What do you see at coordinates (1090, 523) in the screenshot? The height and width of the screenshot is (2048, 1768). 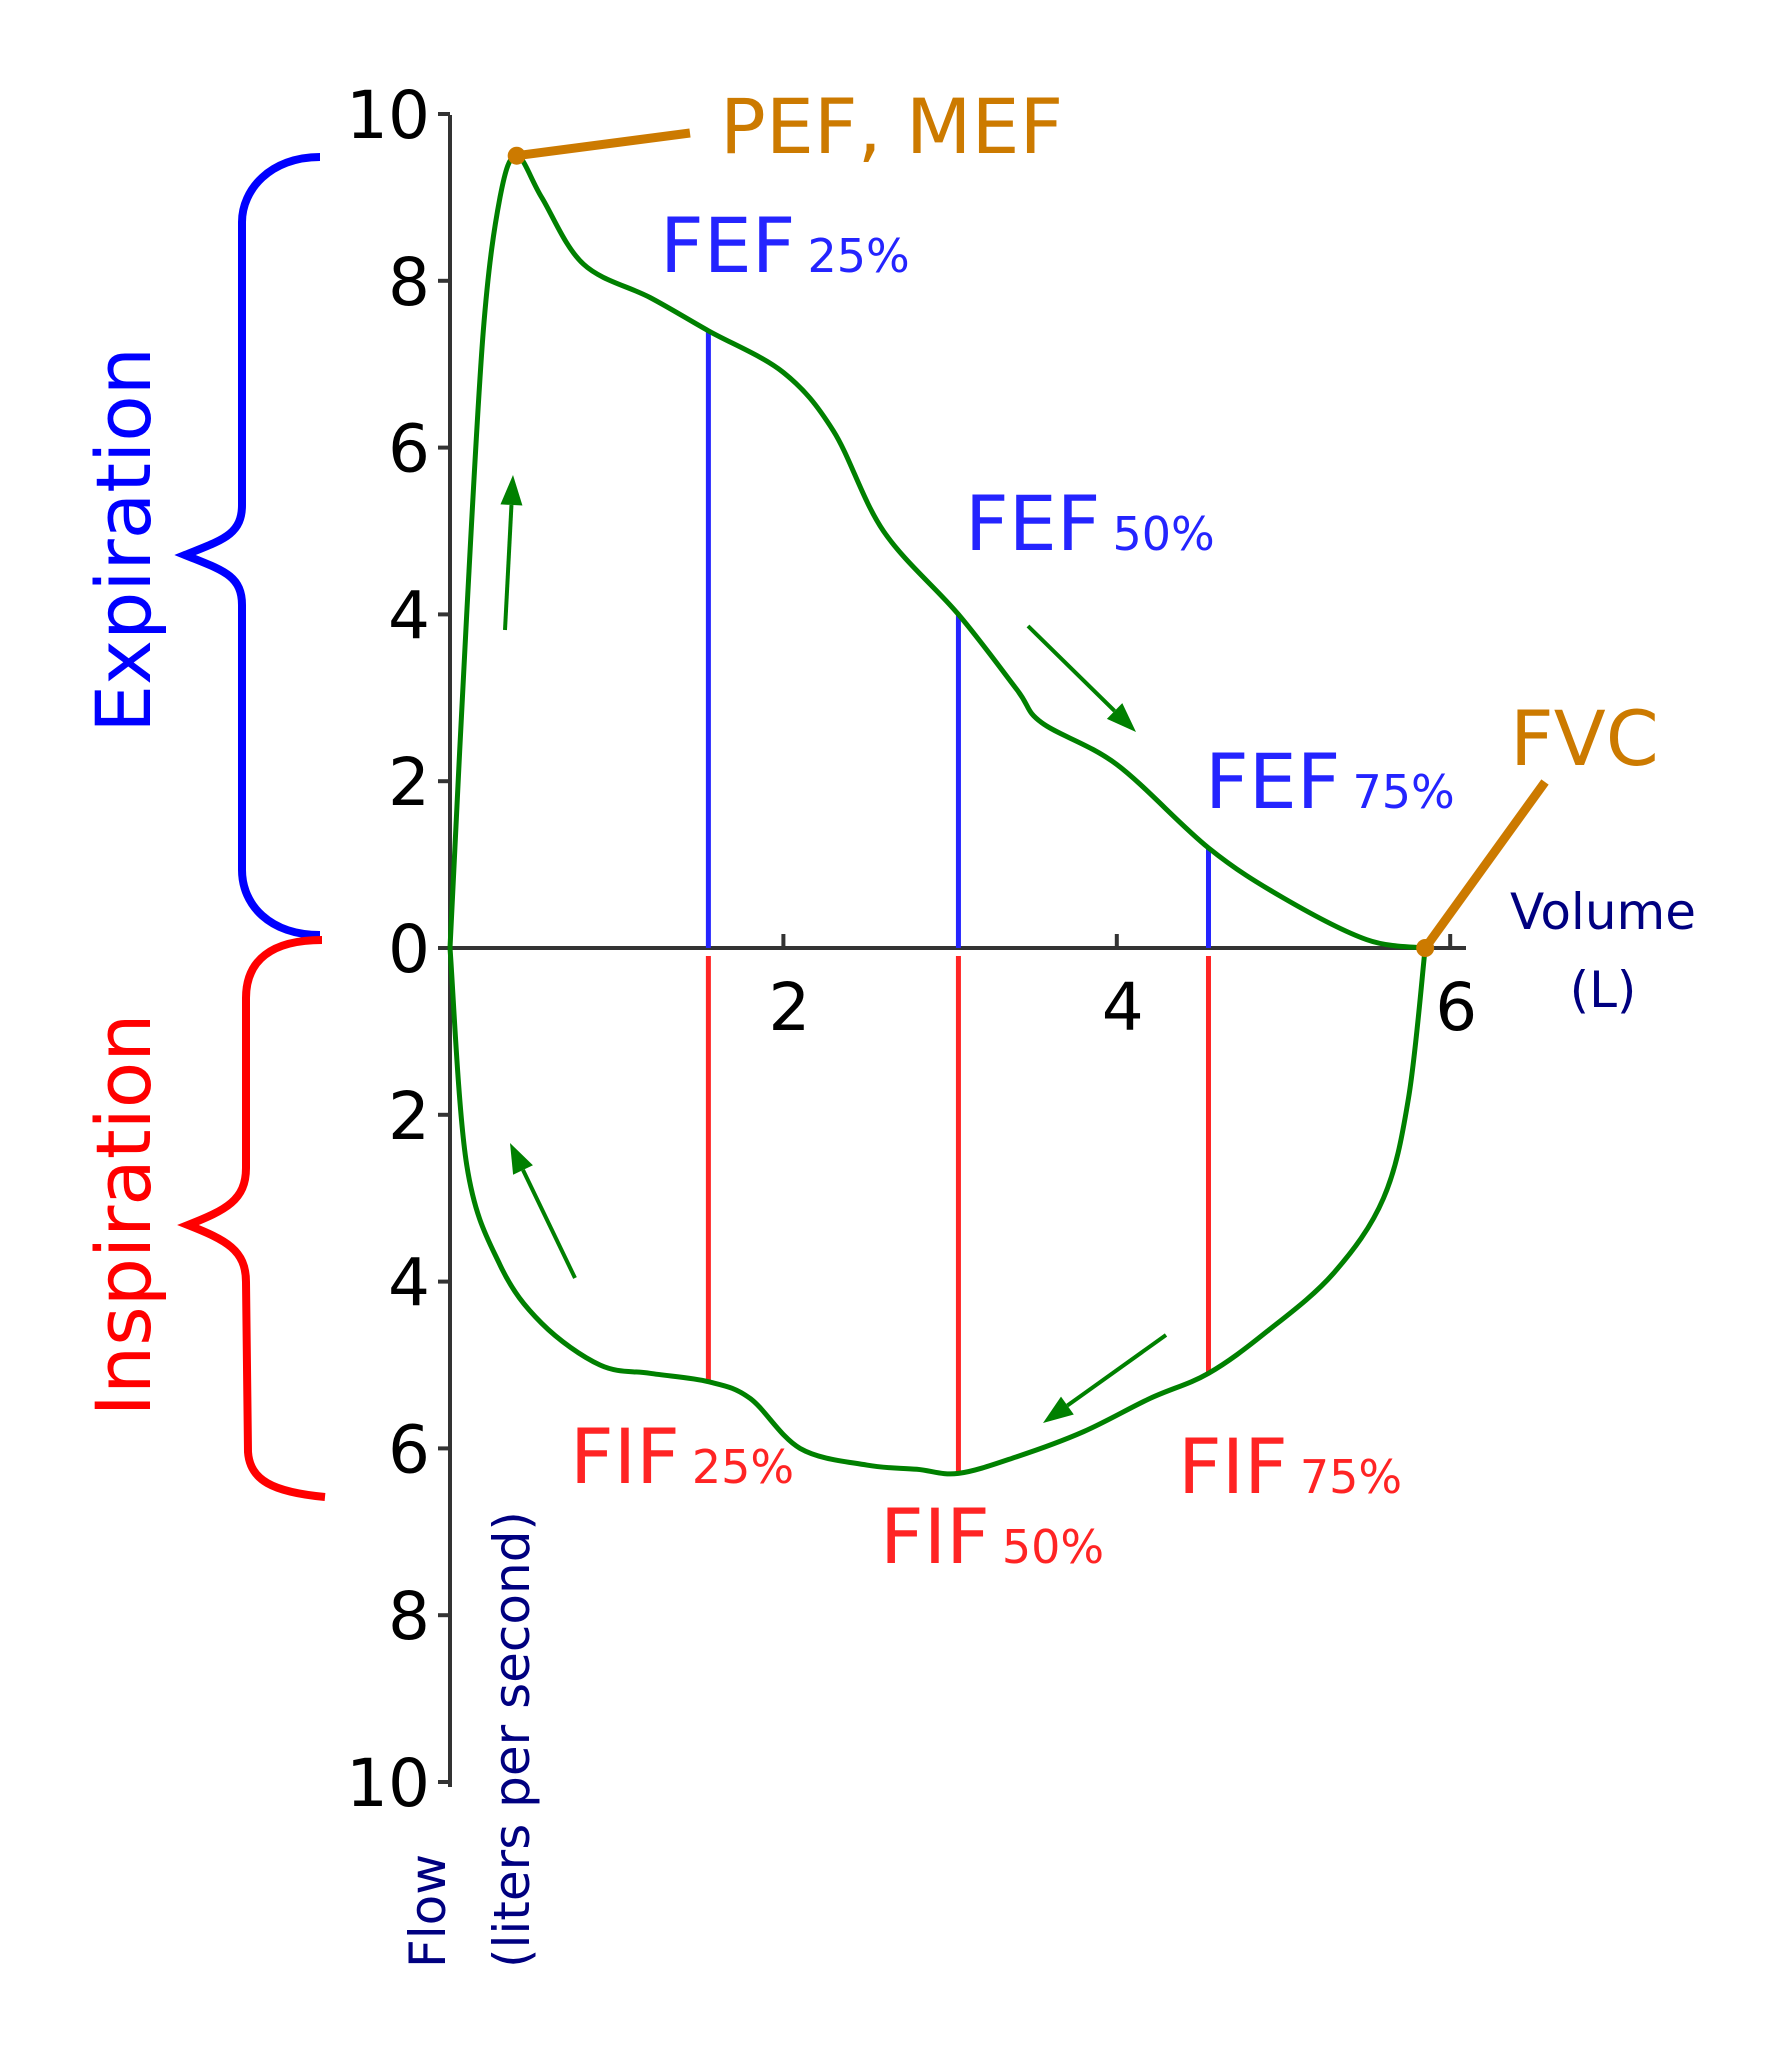 I see `fef-50-label: FEF 50%` at bounding box center [1090, 523].